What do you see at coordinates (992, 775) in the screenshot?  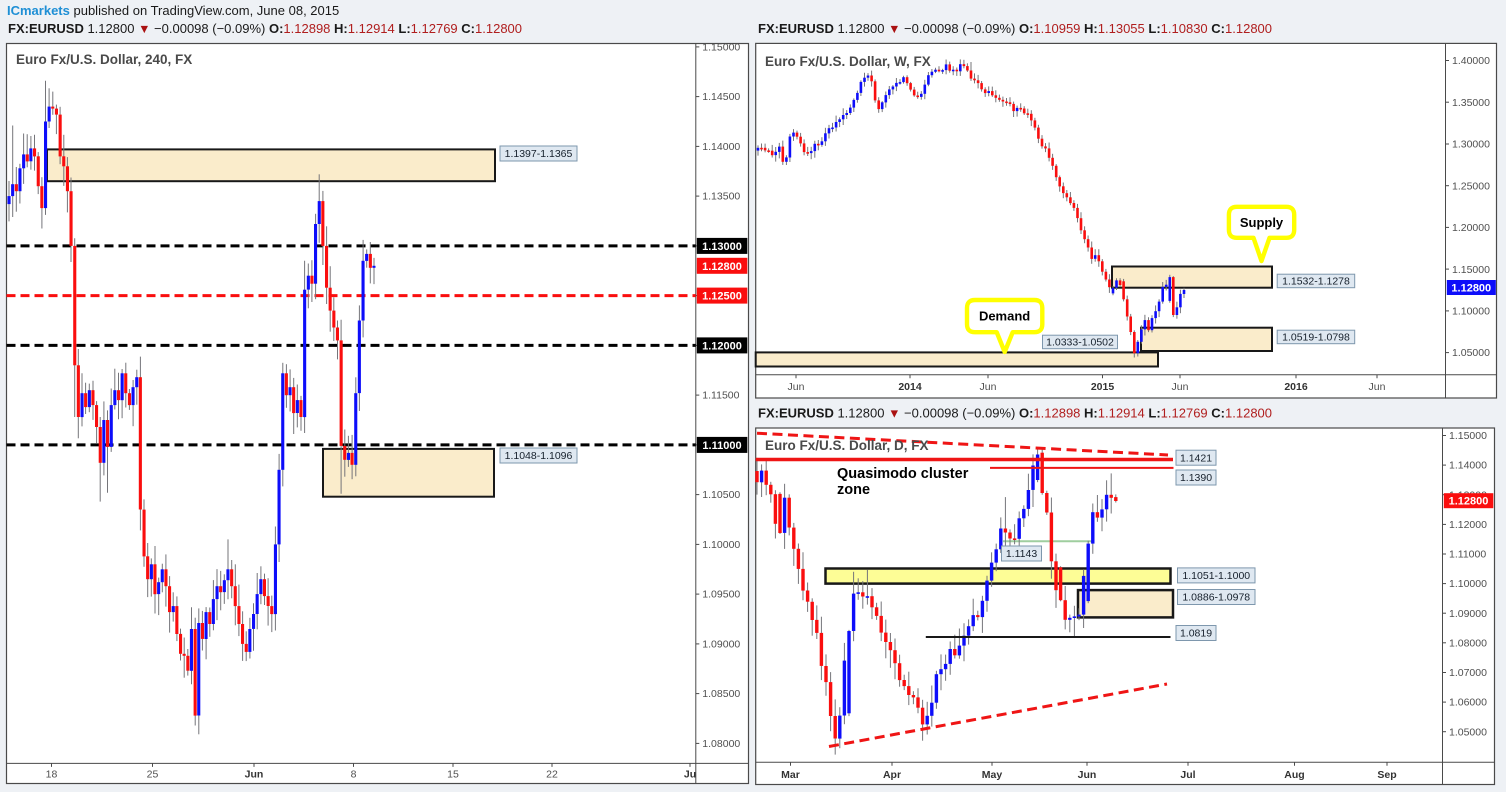 I see `svg-text: May` at bounding box center [992, 775].